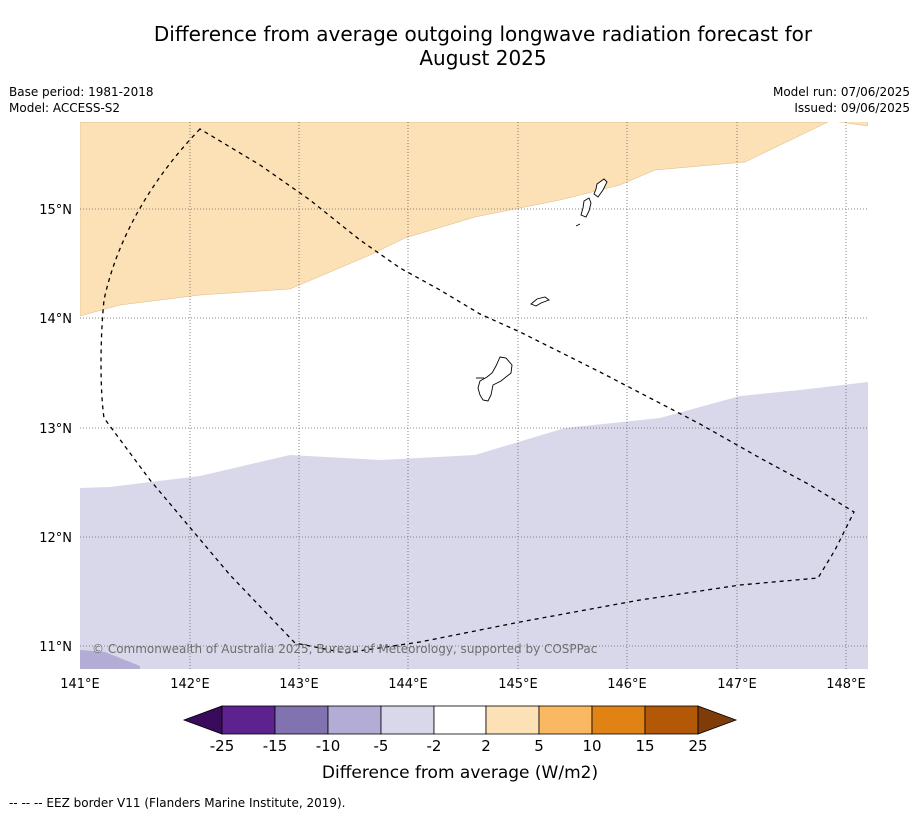  I want to click on colorbar-tick: -25, so click(222, 746).